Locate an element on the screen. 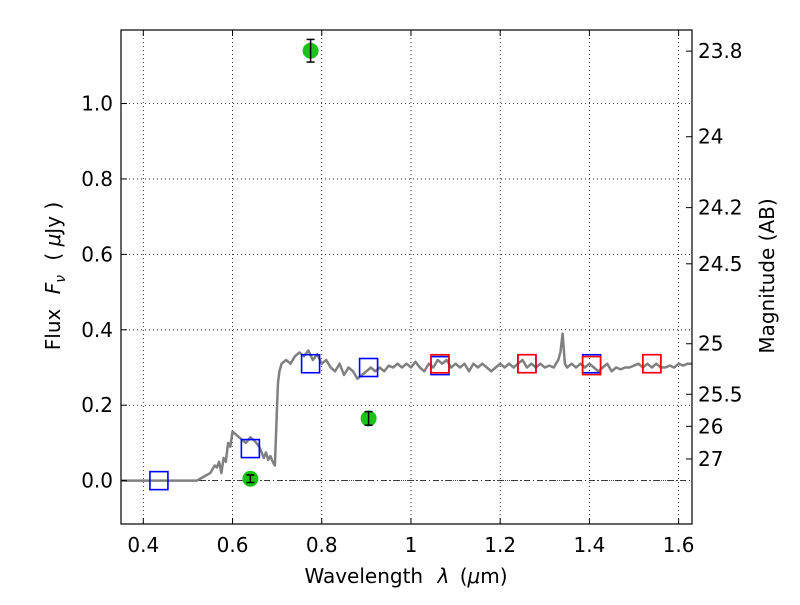  y2-tick-label: 25.5 is located at coordinates (720, 394).